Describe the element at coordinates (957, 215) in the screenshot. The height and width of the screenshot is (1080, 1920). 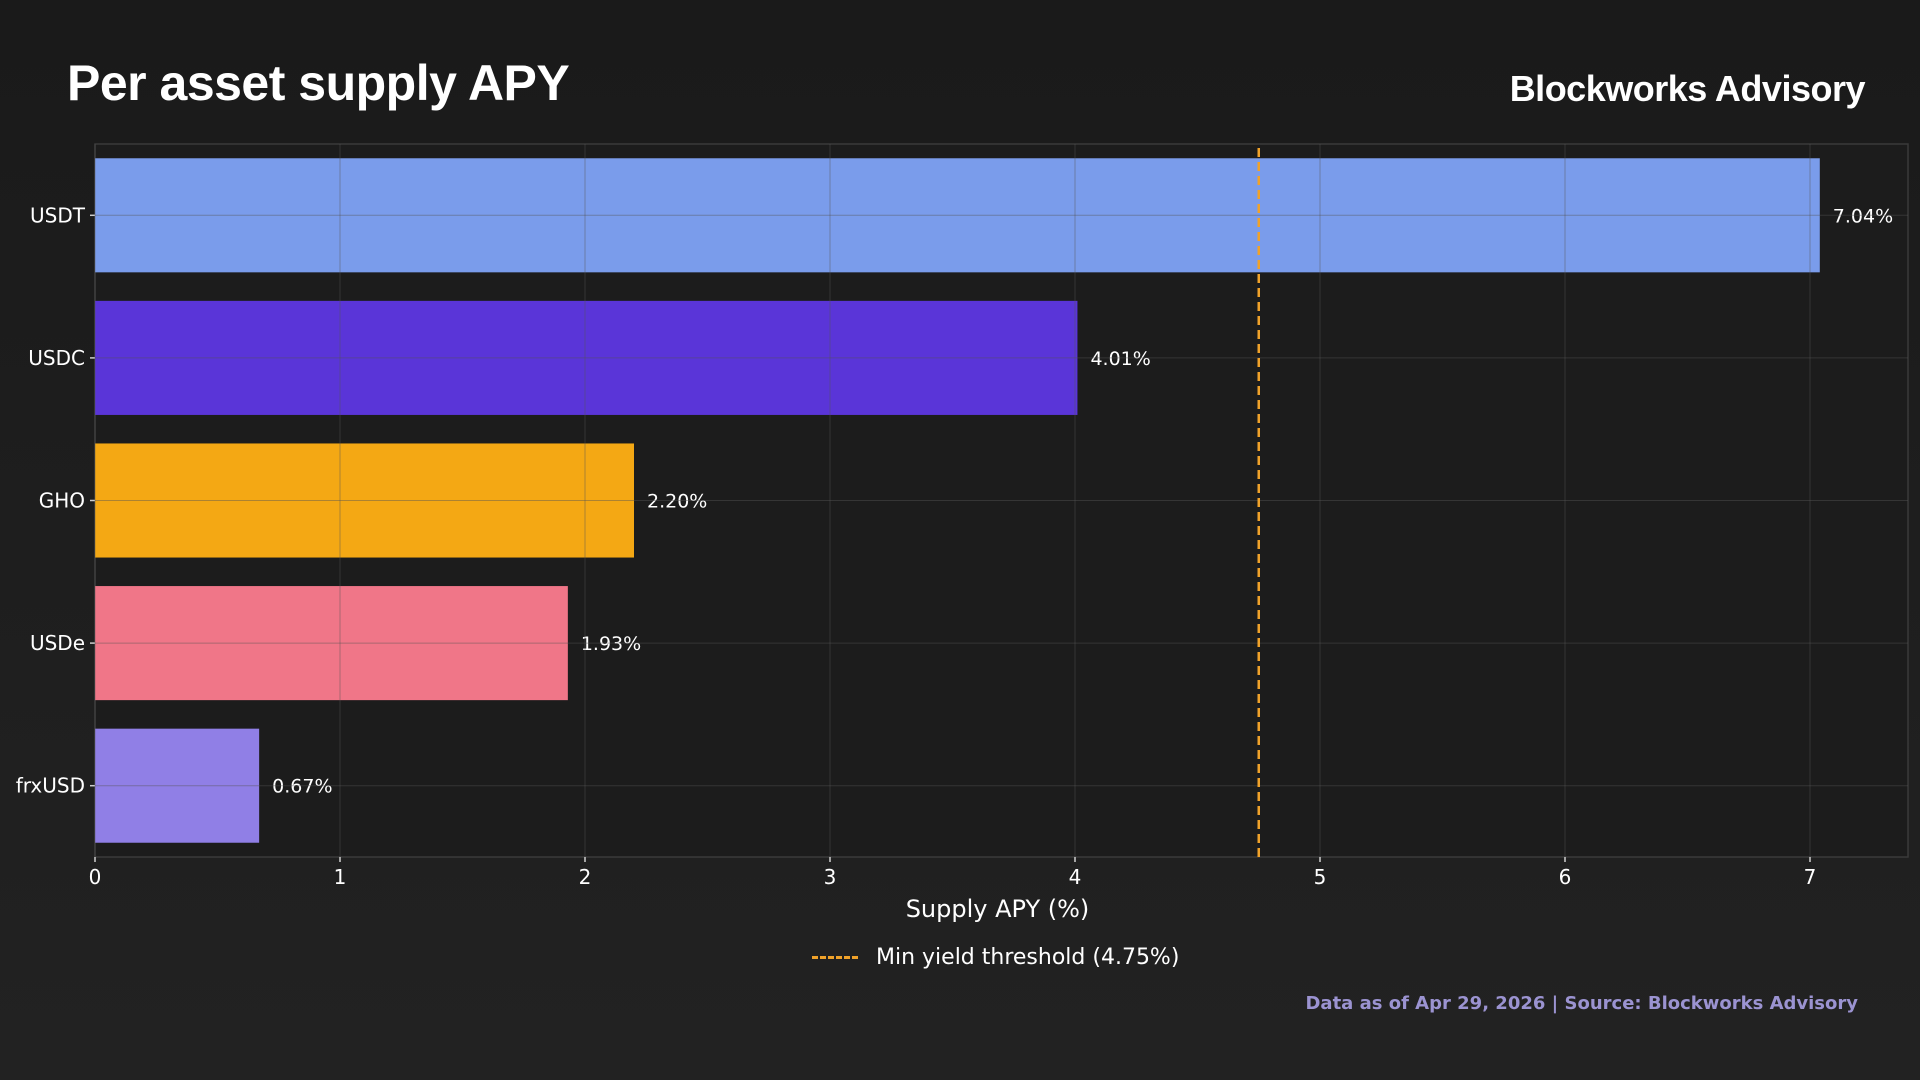
I see `bar-usdt` at that location.